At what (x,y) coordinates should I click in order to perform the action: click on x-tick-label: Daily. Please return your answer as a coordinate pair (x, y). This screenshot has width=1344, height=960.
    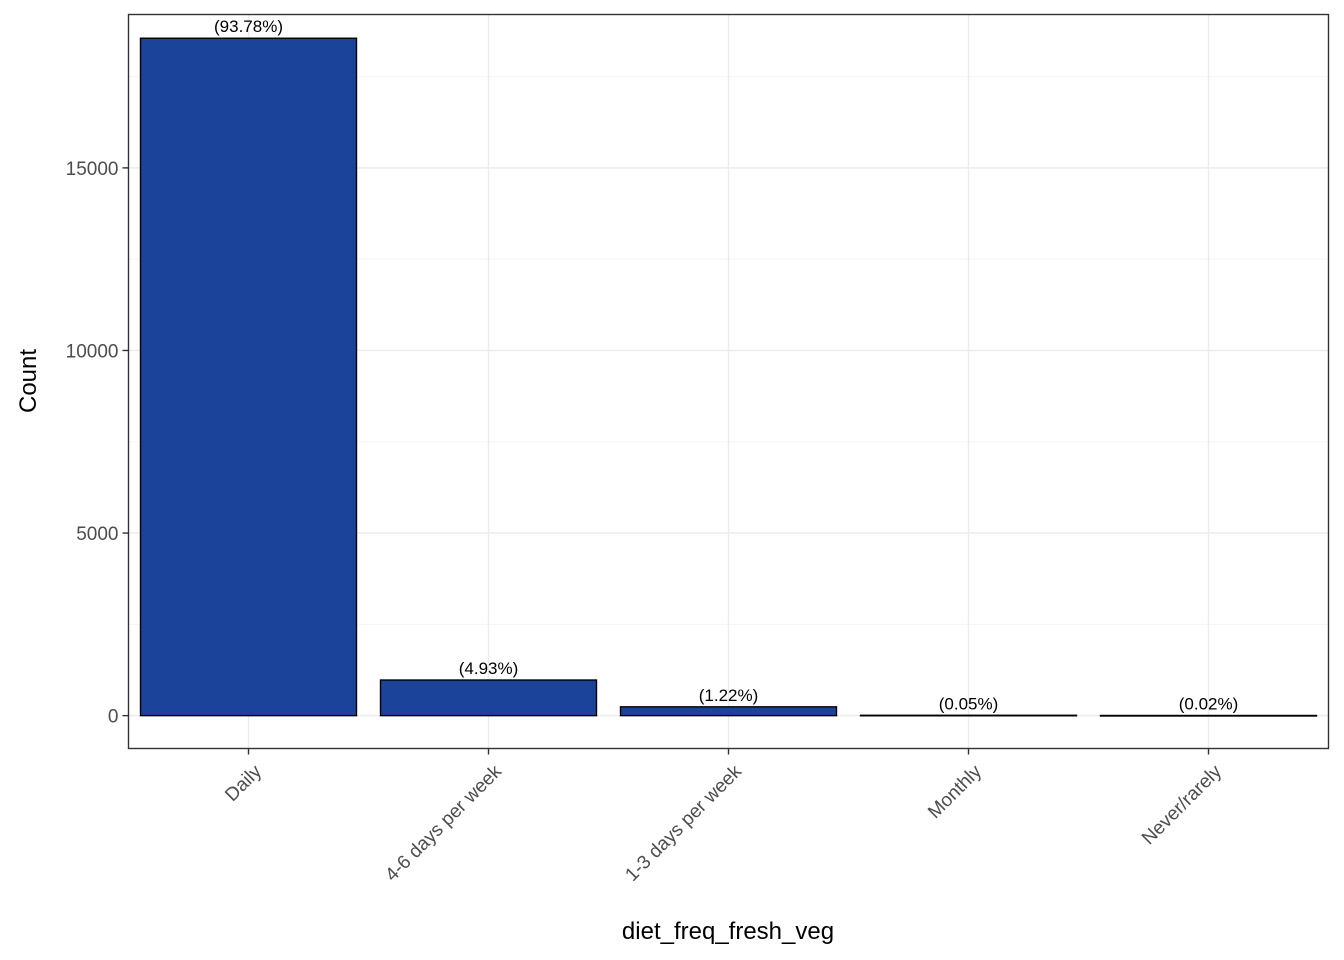
    Looking at the image, I should click on (243, 783).